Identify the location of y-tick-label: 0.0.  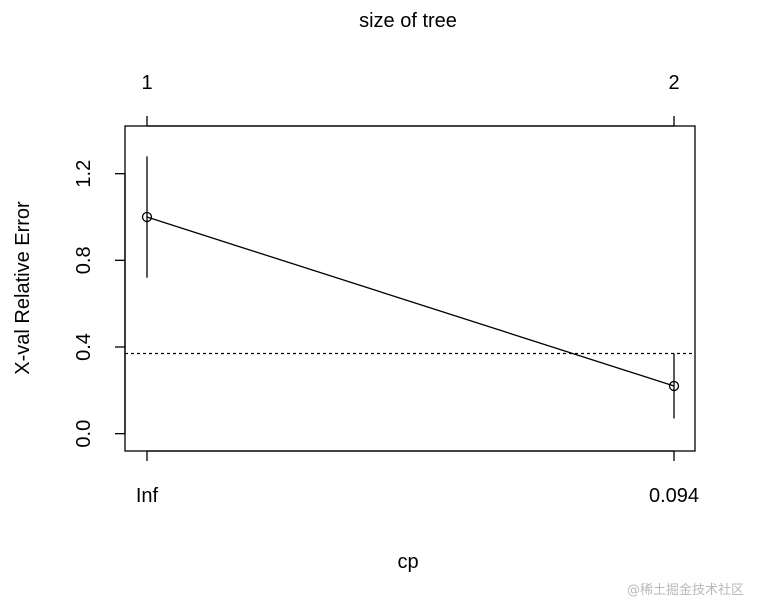
(84, 434).